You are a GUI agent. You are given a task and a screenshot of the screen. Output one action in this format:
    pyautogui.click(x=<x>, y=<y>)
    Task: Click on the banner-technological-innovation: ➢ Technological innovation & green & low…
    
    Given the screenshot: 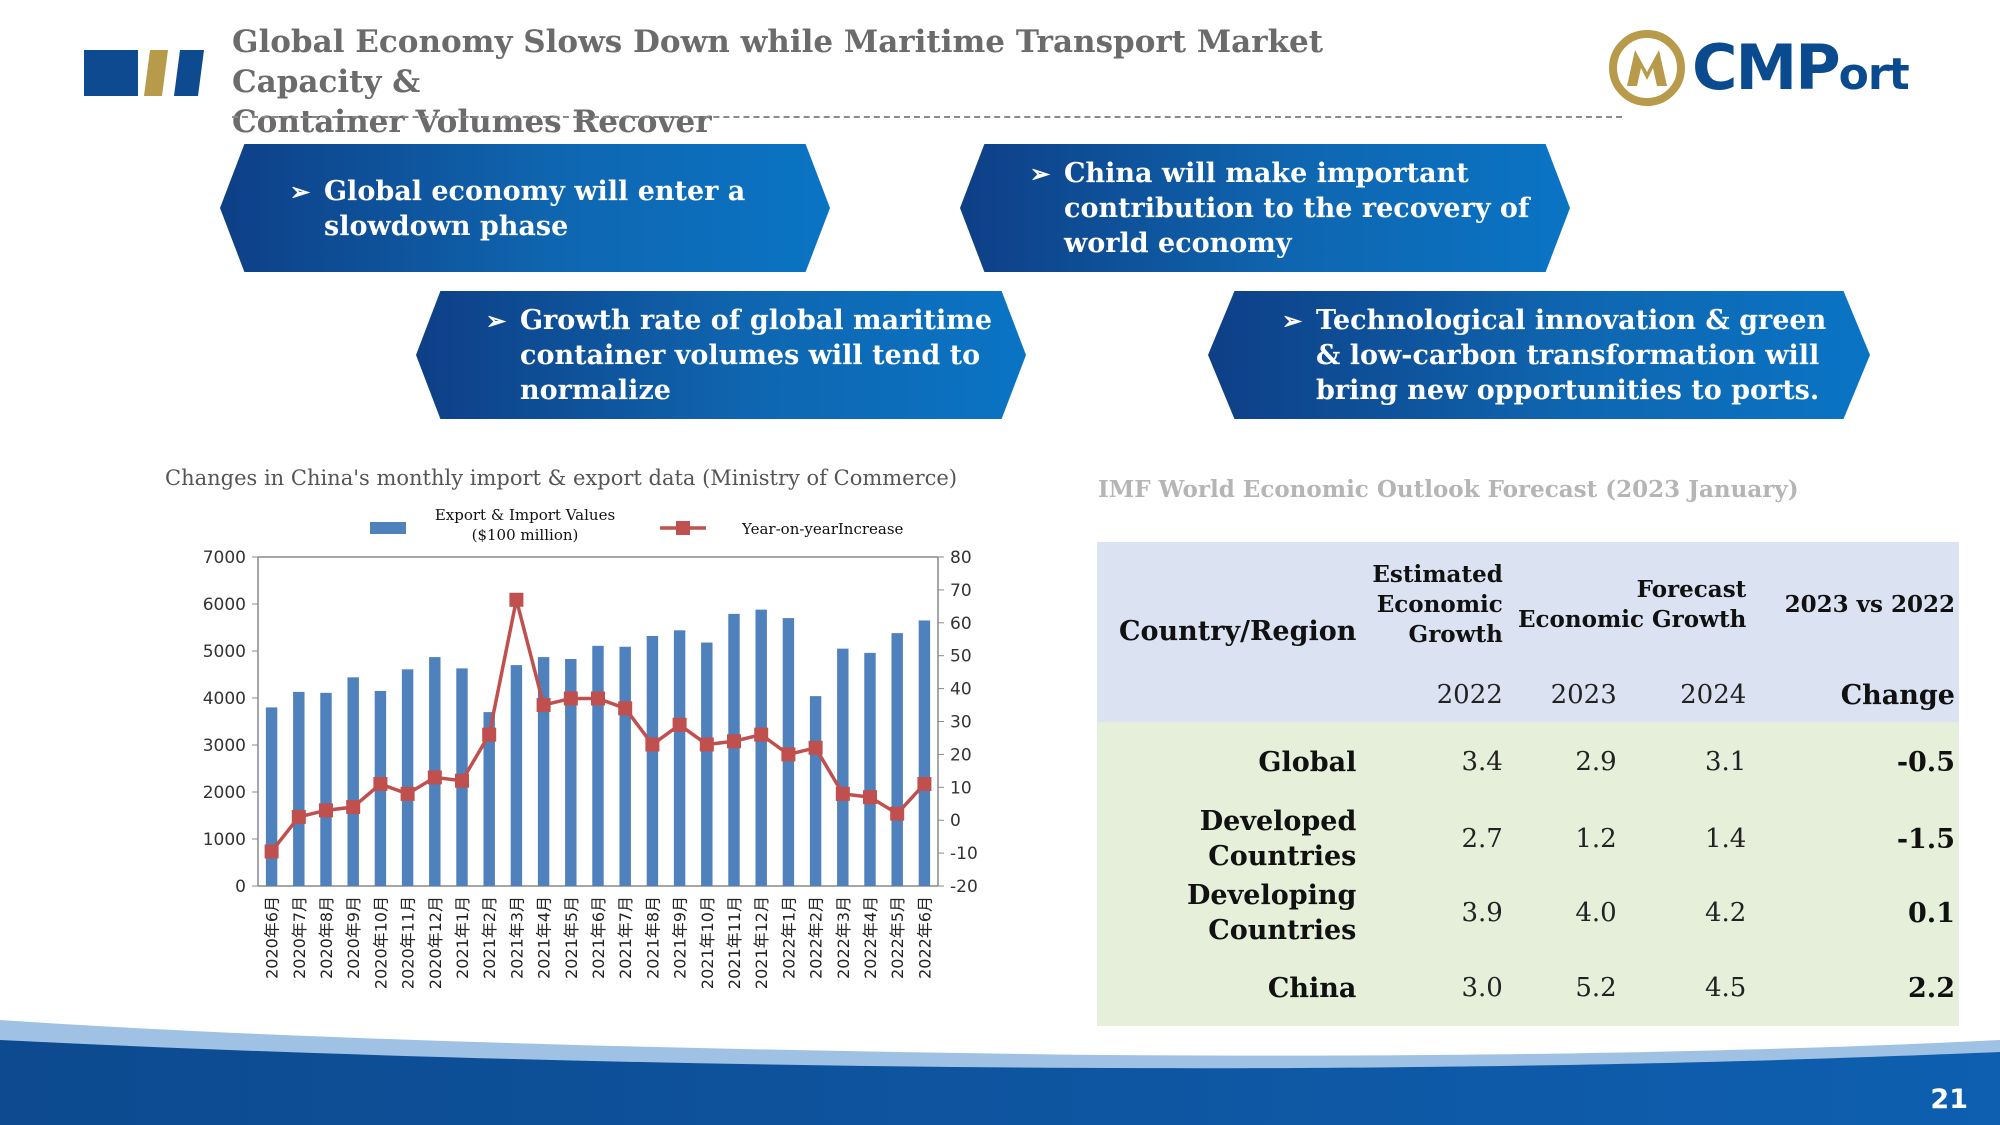 What is the action you would take?
    pyautogui.click(x=1539, y=355)
    